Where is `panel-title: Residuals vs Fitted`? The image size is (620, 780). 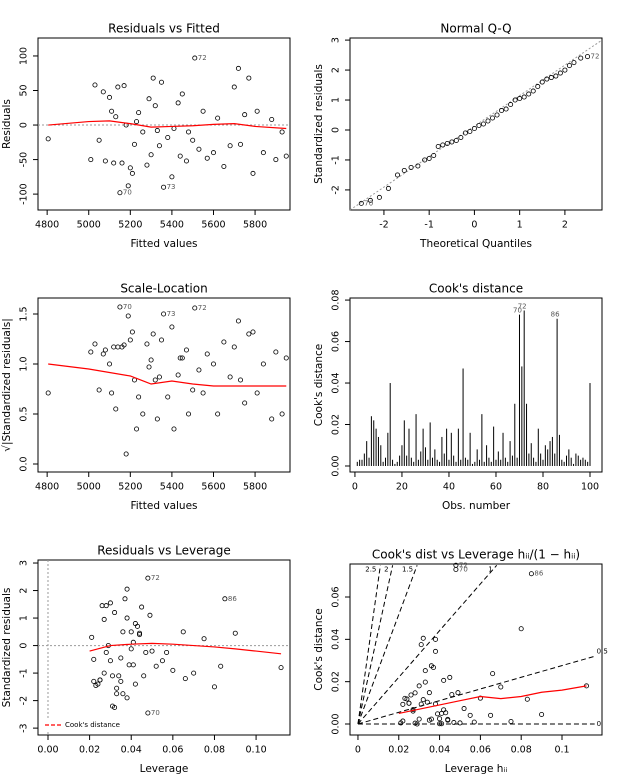
panel-title: Residuals vs Fitted is located at coordinates (164, 29).